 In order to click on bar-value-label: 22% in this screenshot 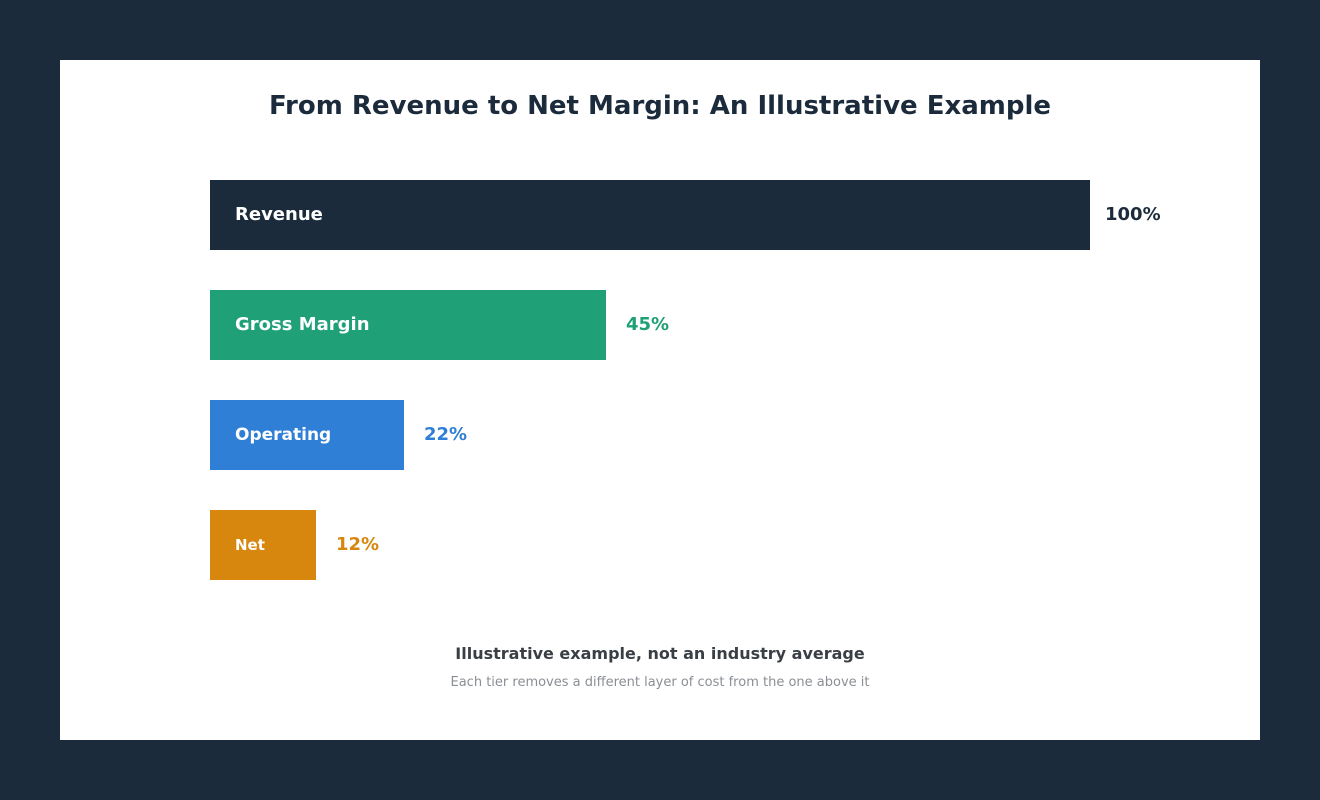, I will do `click(446, 434)`.